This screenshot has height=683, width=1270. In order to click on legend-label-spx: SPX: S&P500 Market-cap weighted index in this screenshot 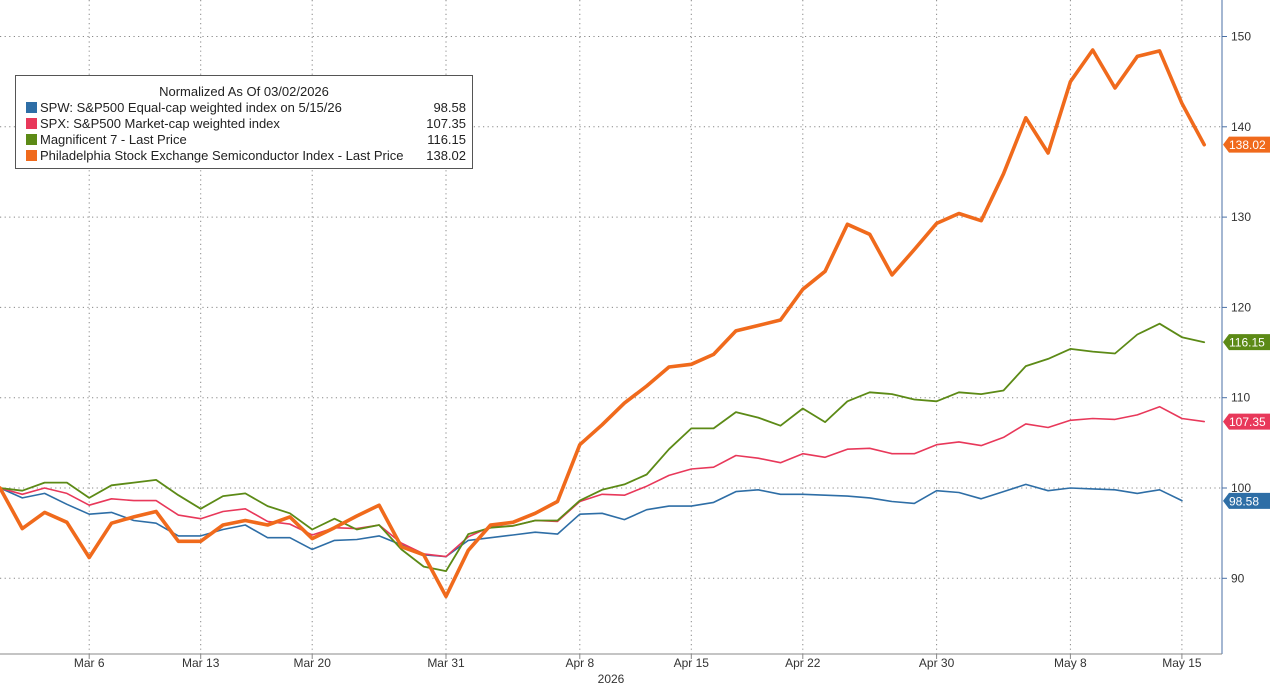, I will do `click(160, 123)`.